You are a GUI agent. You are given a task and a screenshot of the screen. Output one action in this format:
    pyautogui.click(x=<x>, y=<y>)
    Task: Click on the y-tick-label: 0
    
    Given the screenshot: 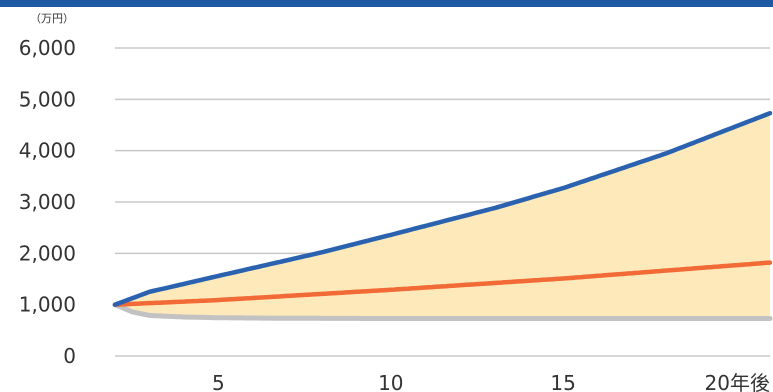 What is the action you would take?
    pyautogui.click(x=69, y=356)
    